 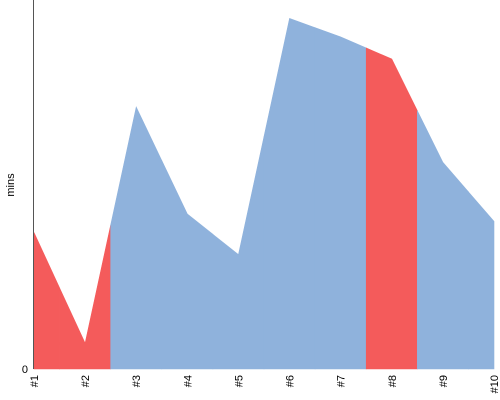 What do you see at coordinates (137, 381) in the screenshot?
I see `x-tick-label: #3` at bounding box center [137, 381].